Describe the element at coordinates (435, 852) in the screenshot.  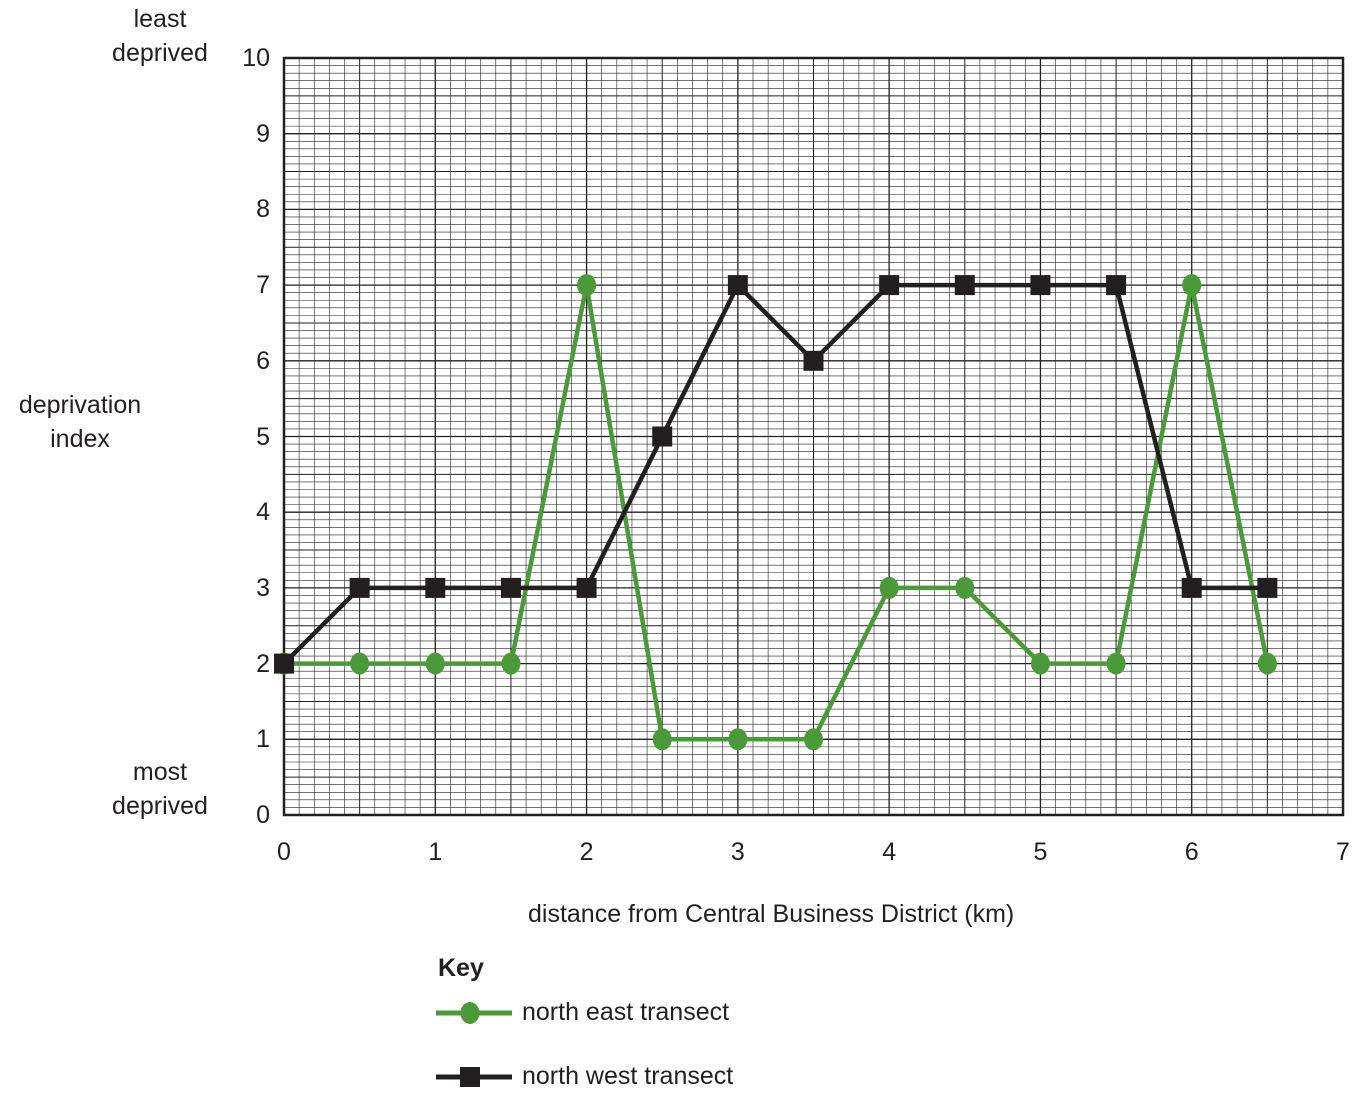
I see `x-tick-label: 1` at that location.